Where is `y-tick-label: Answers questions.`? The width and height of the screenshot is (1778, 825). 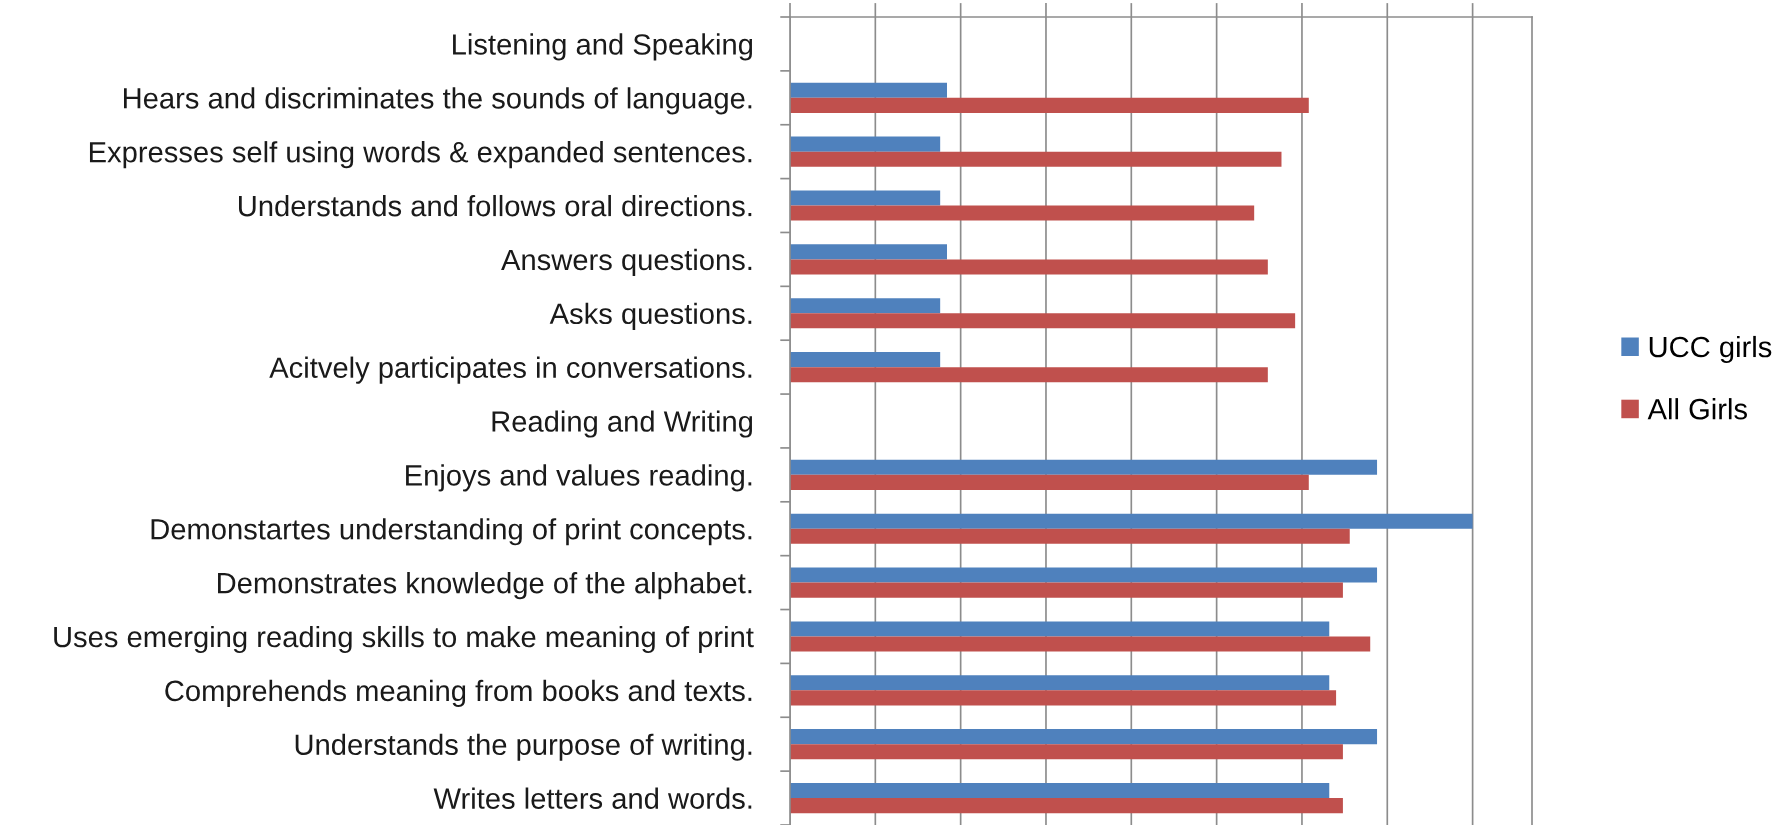
y-tick-label: Answers questions. is located at coordinates (626, 262).